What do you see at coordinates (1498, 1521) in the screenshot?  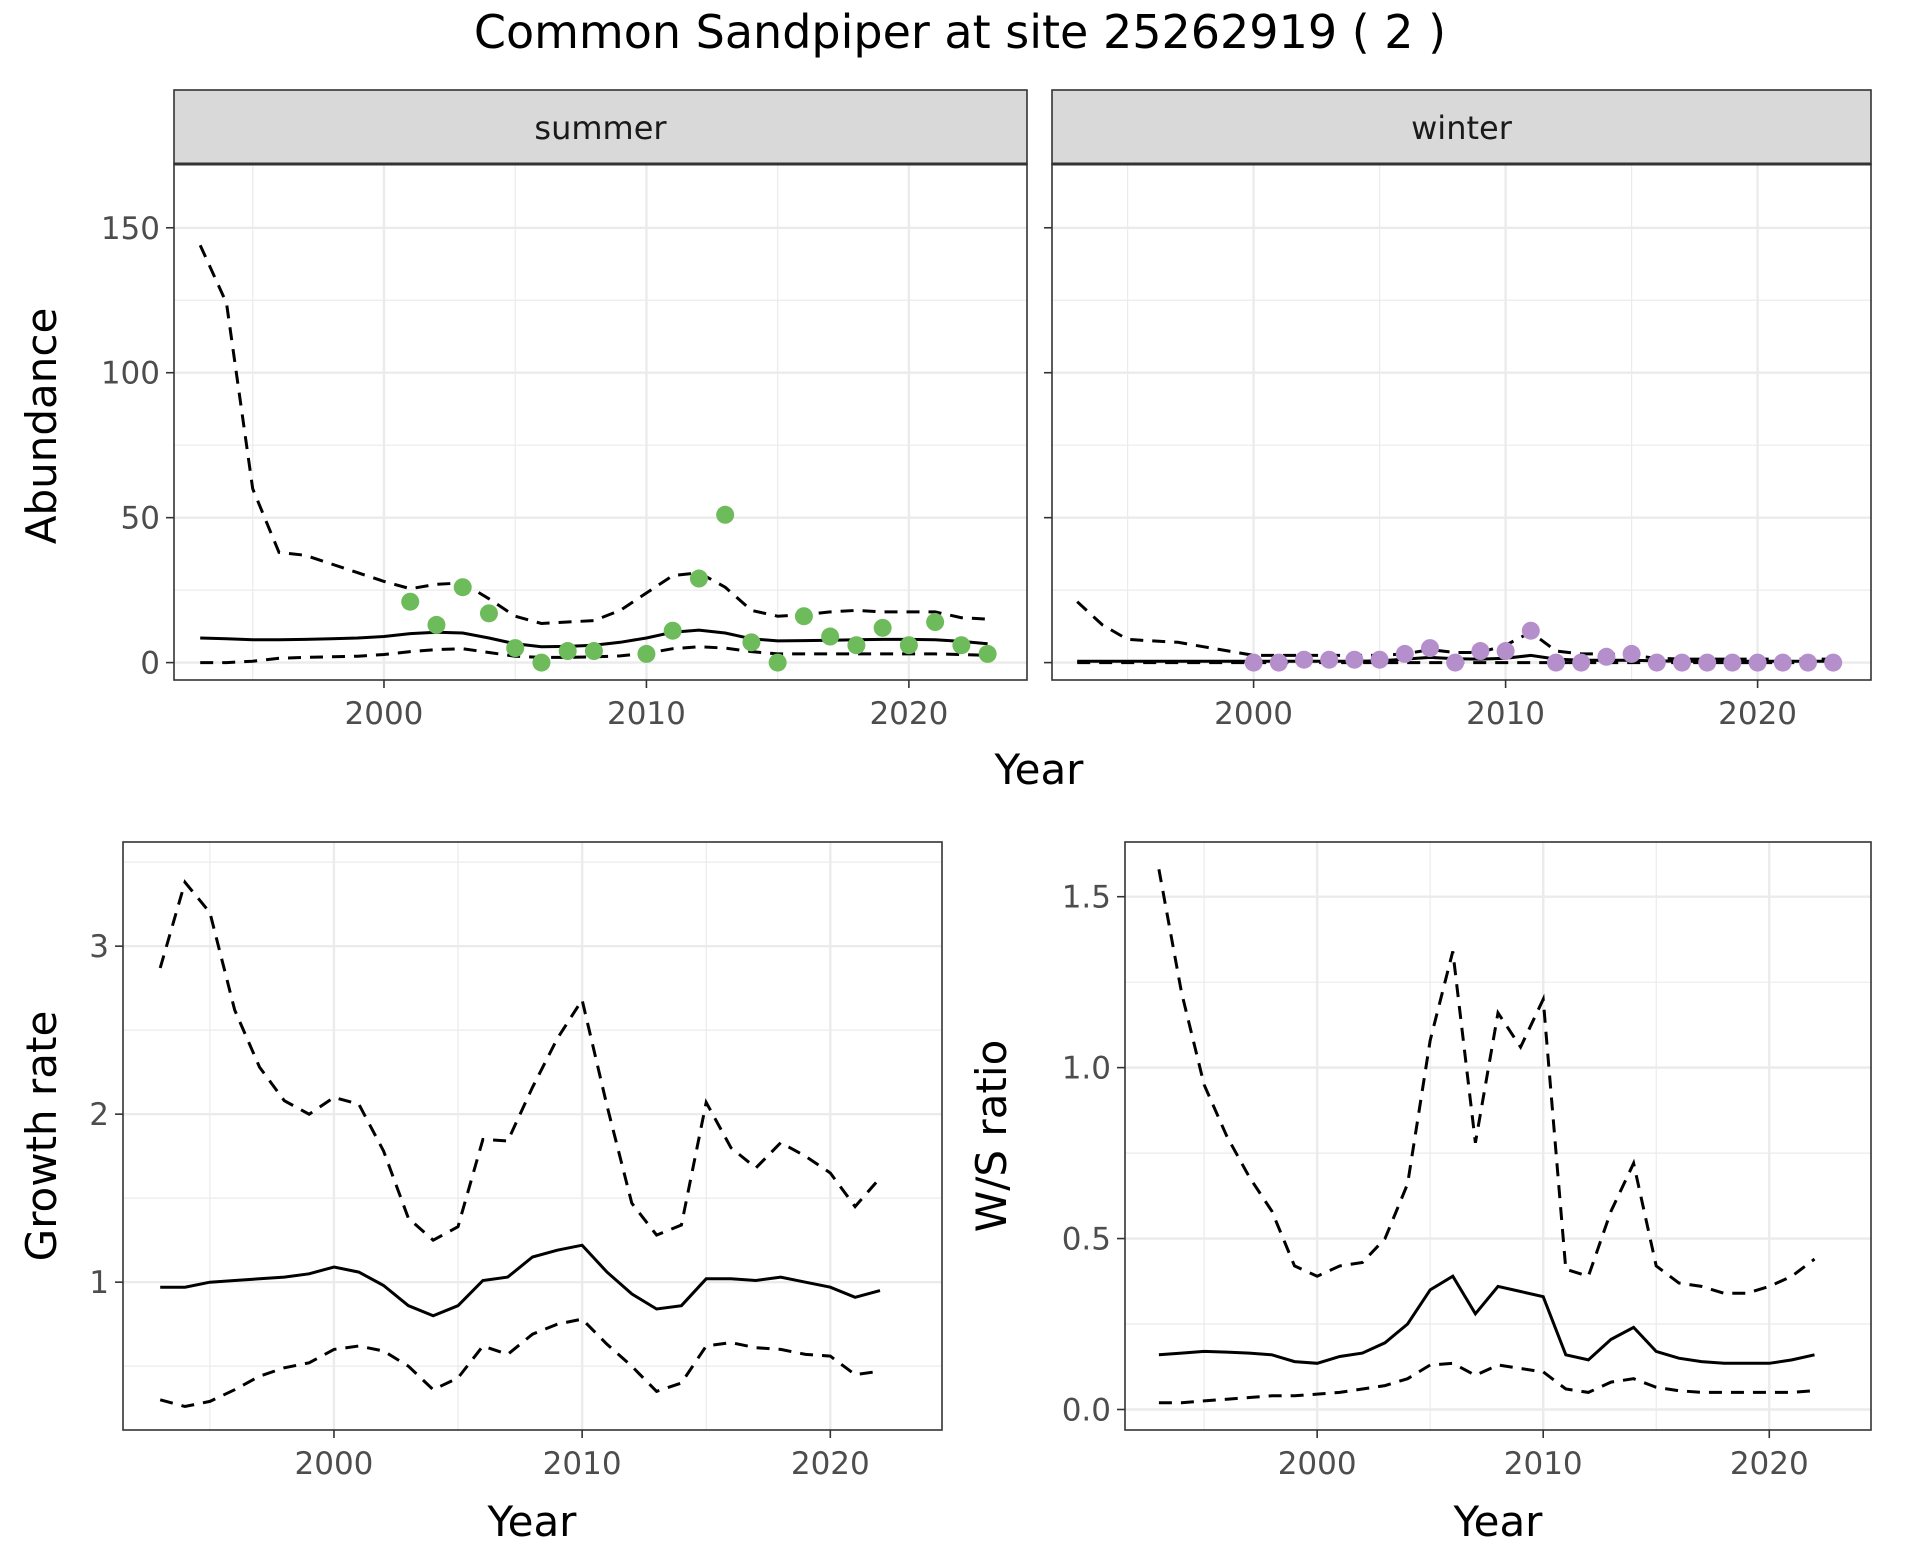 I see `ratio-x-axis-title: Year` at bounding box center [1498, 1521].